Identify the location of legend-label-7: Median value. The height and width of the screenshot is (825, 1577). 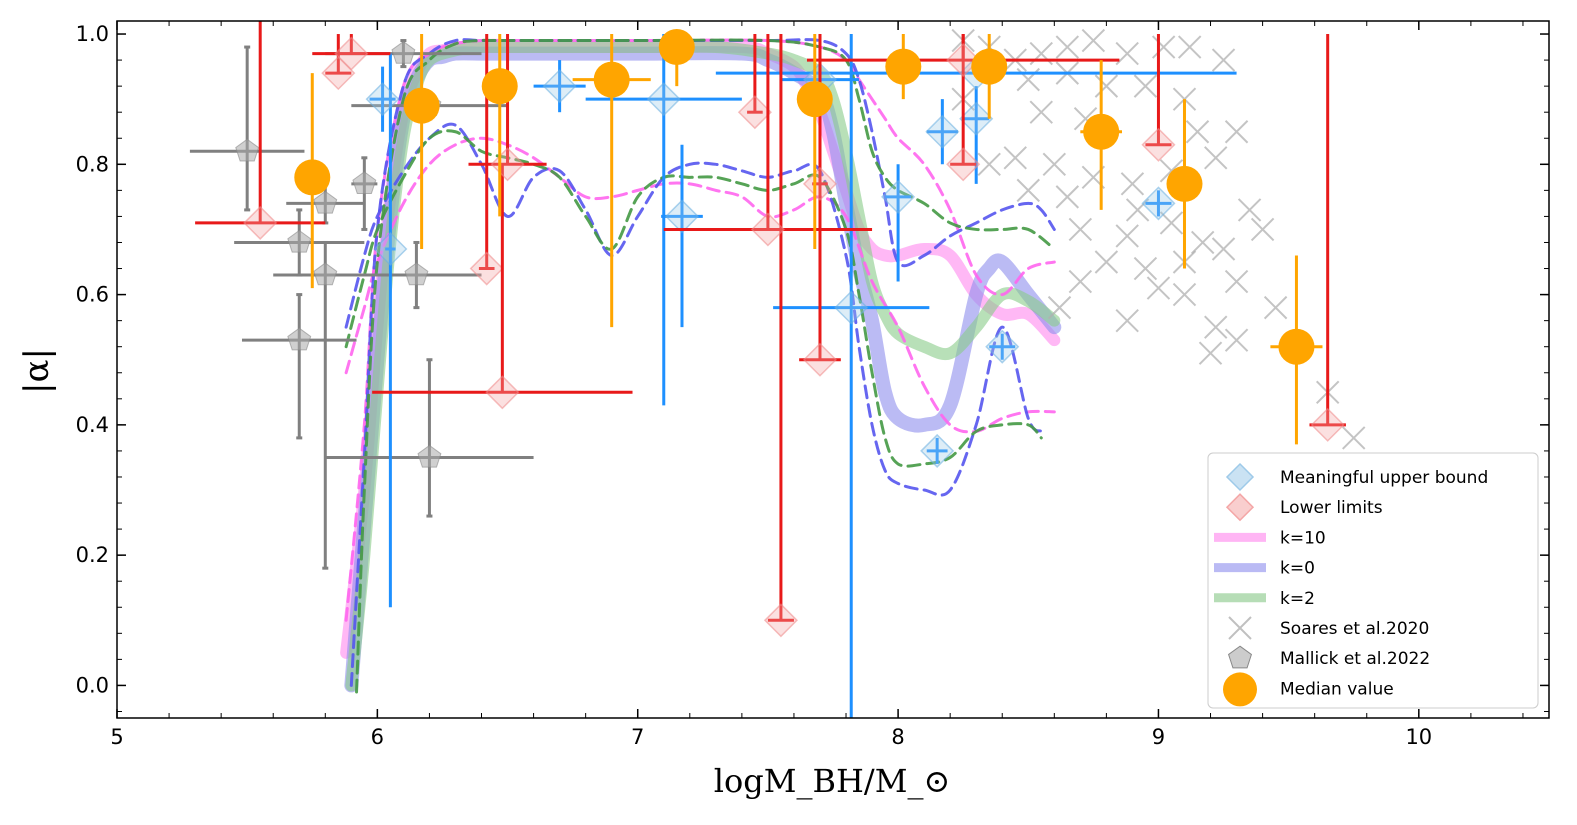
(1337, 689).